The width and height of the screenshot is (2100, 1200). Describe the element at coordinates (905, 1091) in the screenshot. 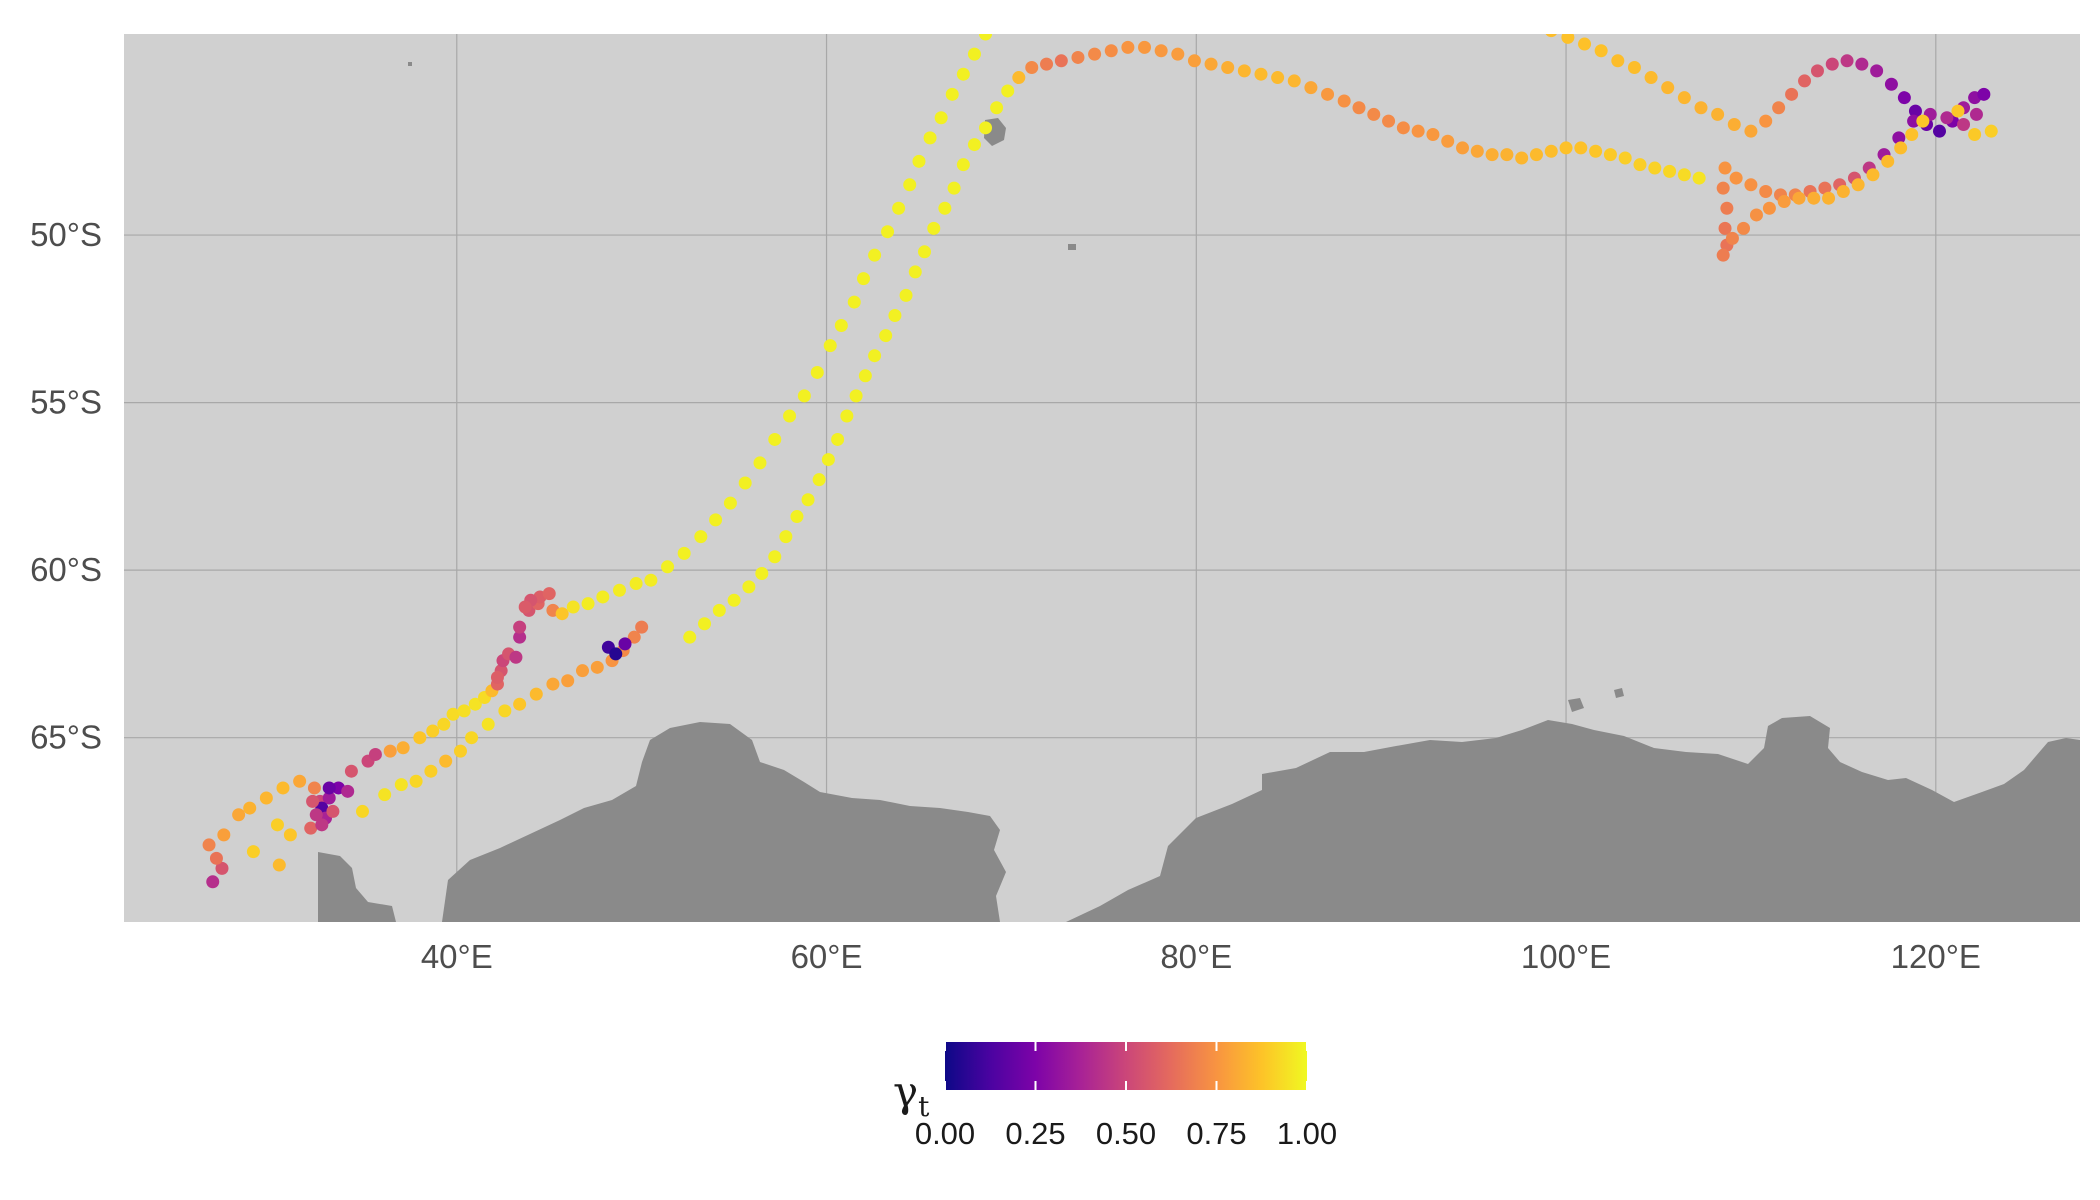

I see `legend-title-main: γ` at that location.